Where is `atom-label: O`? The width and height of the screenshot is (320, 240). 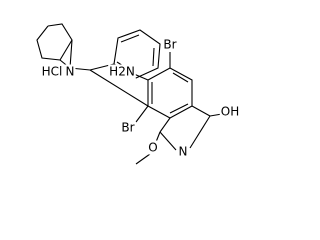 atom-label: O is located at coordinates (152, 148).